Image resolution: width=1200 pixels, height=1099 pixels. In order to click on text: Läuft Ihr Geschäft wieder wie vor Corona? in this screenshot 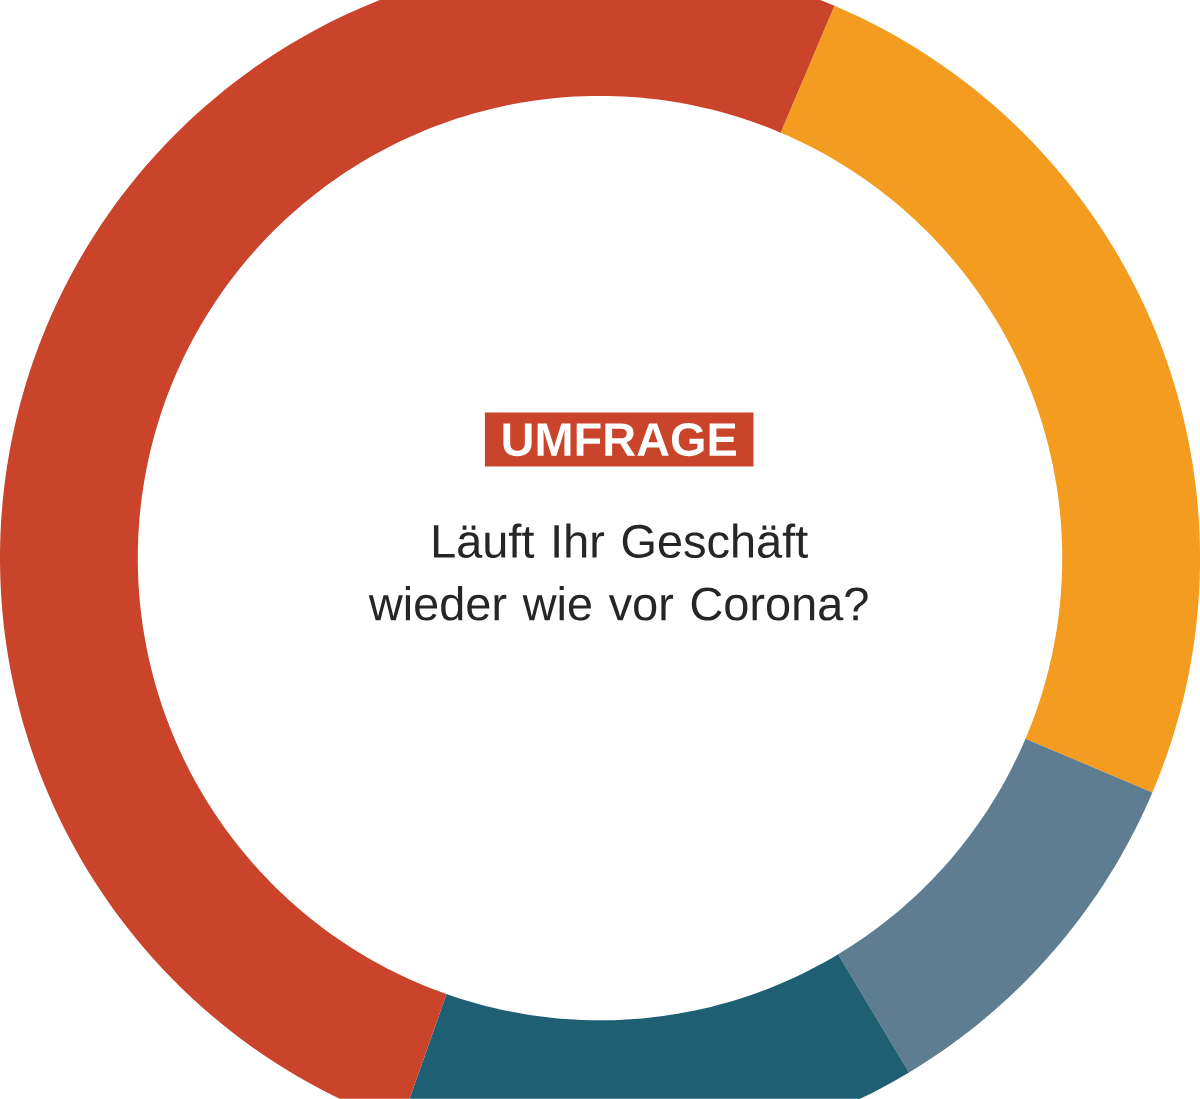, I will do `click(618, 572)`.